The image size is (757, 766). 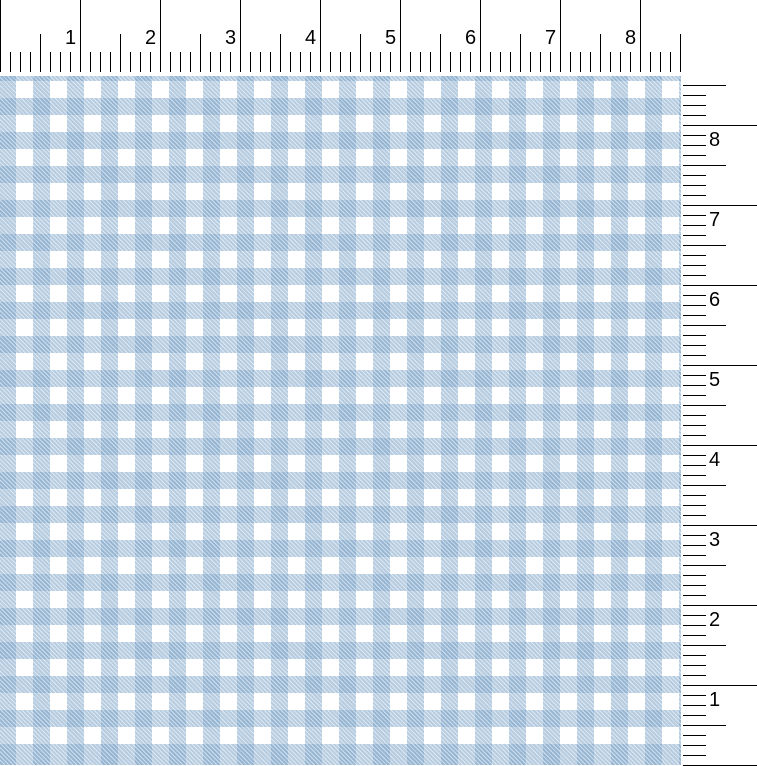 I want to click on ruler-label: 4, so click(x=715, y=460).